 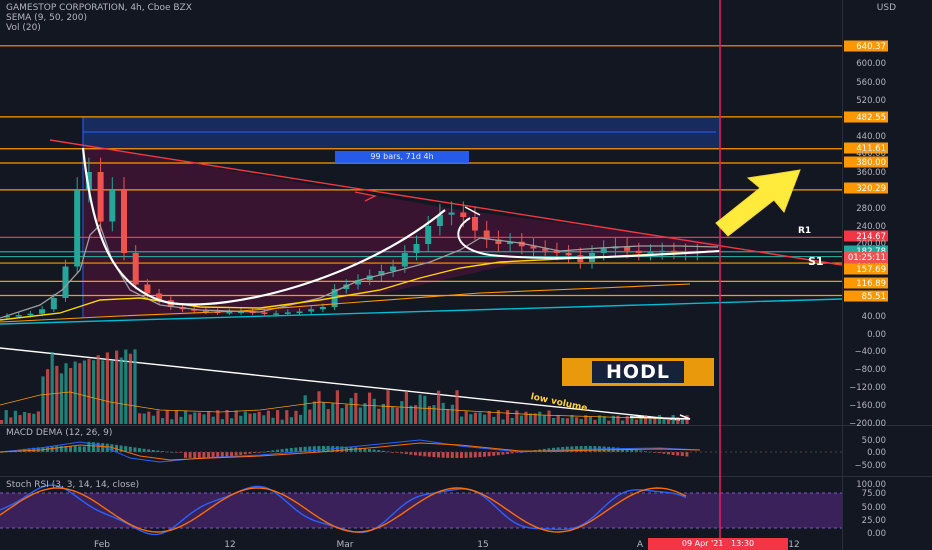 What do you see at coordinates (886, 8) in the screenshot?
I see `currency-label: USD` at bounding box center [886, 8].